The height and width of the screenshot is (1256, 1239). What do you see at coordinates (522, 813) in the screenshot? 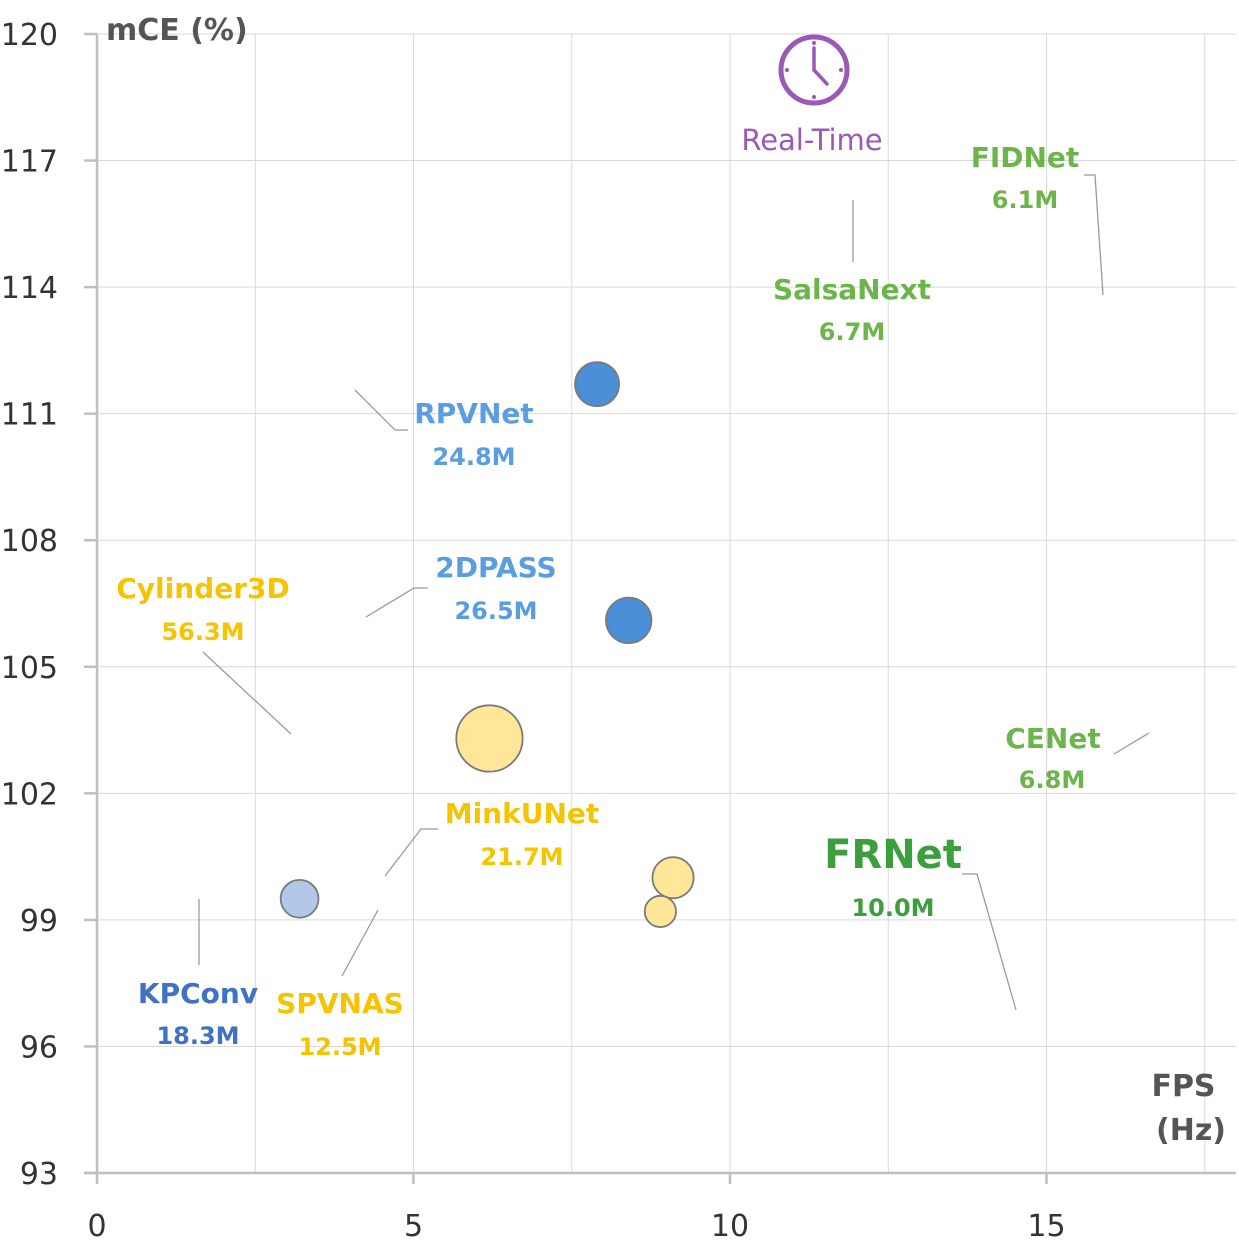
I see `label-name-minkunet: MinkUNet` at bounding box center [522, 813].